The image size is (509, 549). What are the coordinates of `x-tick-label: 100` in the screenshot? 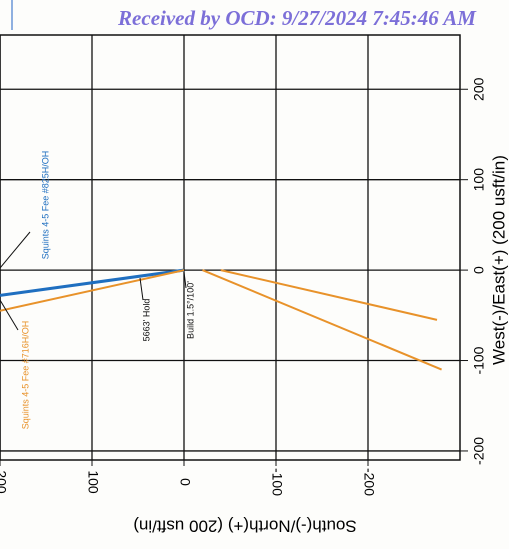 It's located at (93, 482).